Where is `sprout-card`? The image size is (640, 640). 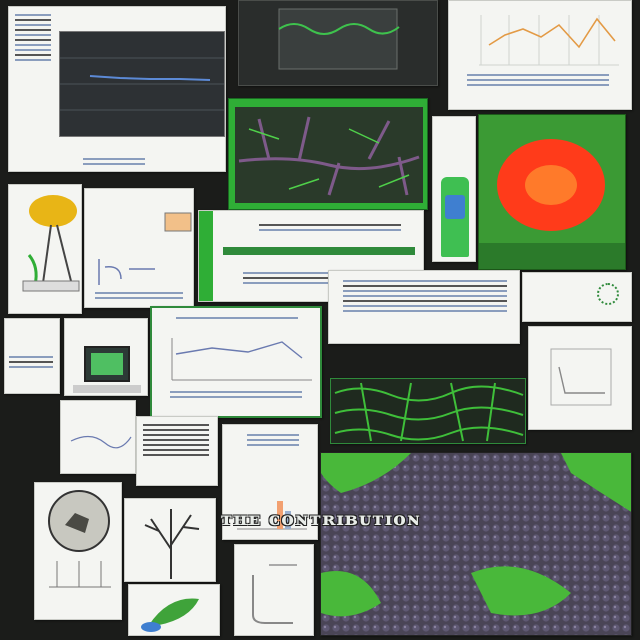 sprout-card is located at coordinates (174, 610).